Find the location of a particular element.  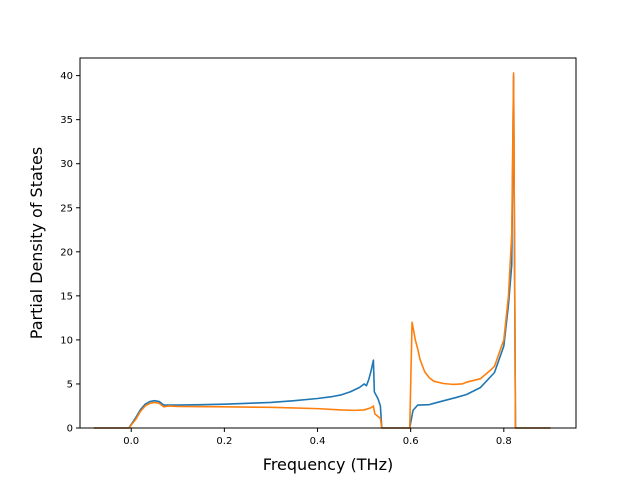

y-tick-label: 40 is located at coordinates (66, 76).